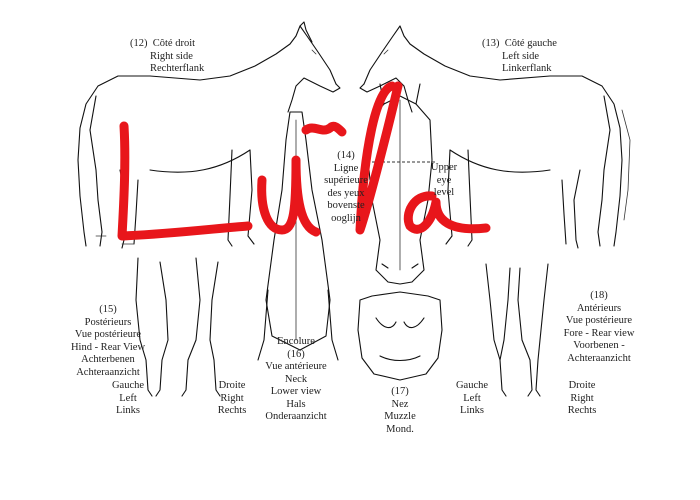  Describe the element at coordinates (128, 385) in the screenshot. I see `hind-left-line-1: Gauche` at that location.